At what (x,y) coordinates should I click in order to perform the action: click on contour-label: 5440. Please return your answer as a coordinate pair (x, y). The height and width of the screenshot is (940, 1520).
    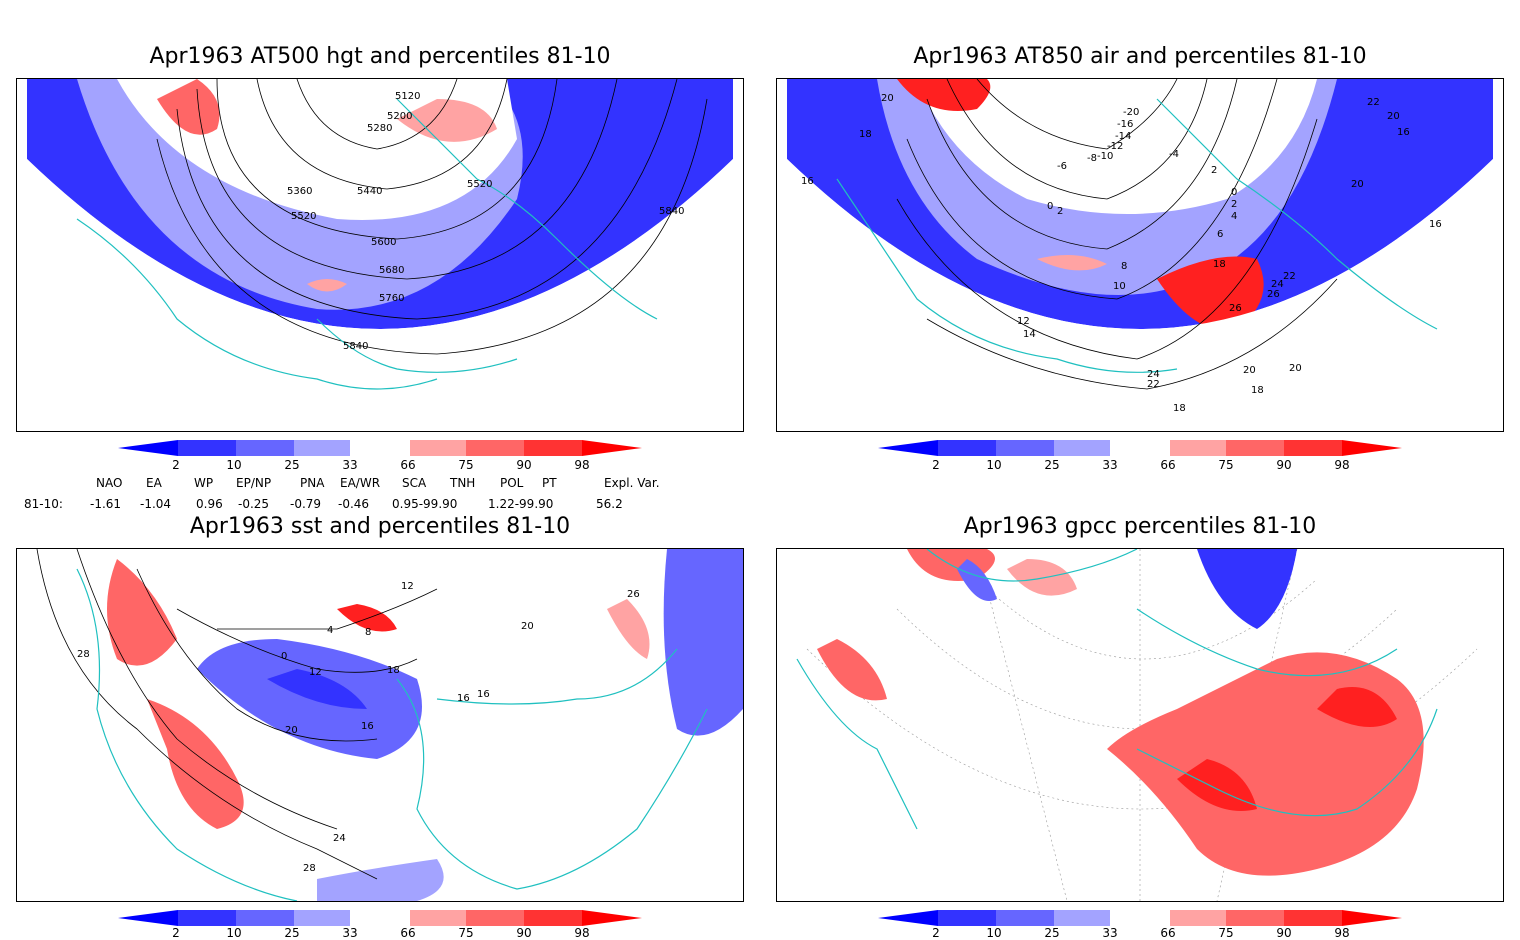
    Looking at the image, I should click on (369, 191).